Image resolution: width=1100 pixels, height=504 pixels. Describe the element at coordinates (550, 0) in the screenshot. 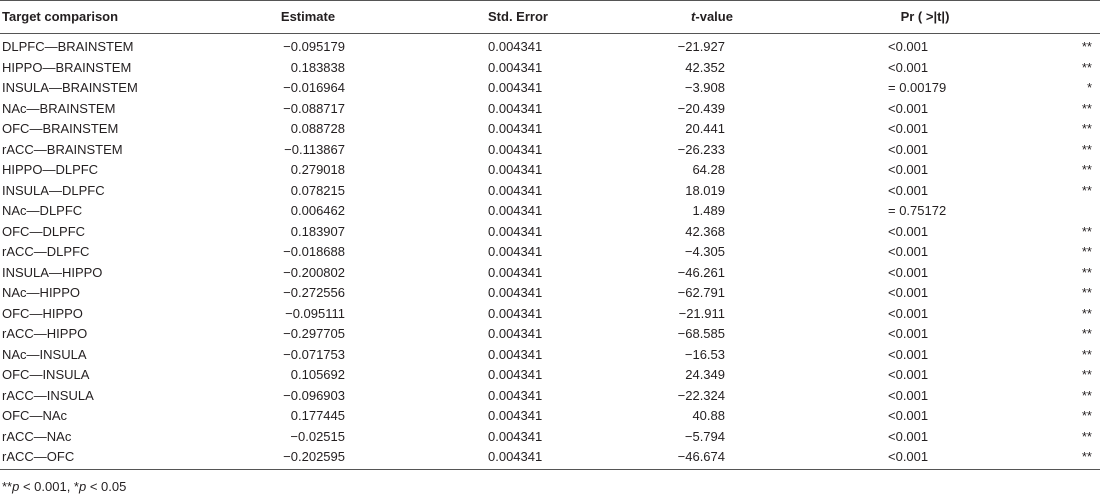

I see `top-rule` at that location.